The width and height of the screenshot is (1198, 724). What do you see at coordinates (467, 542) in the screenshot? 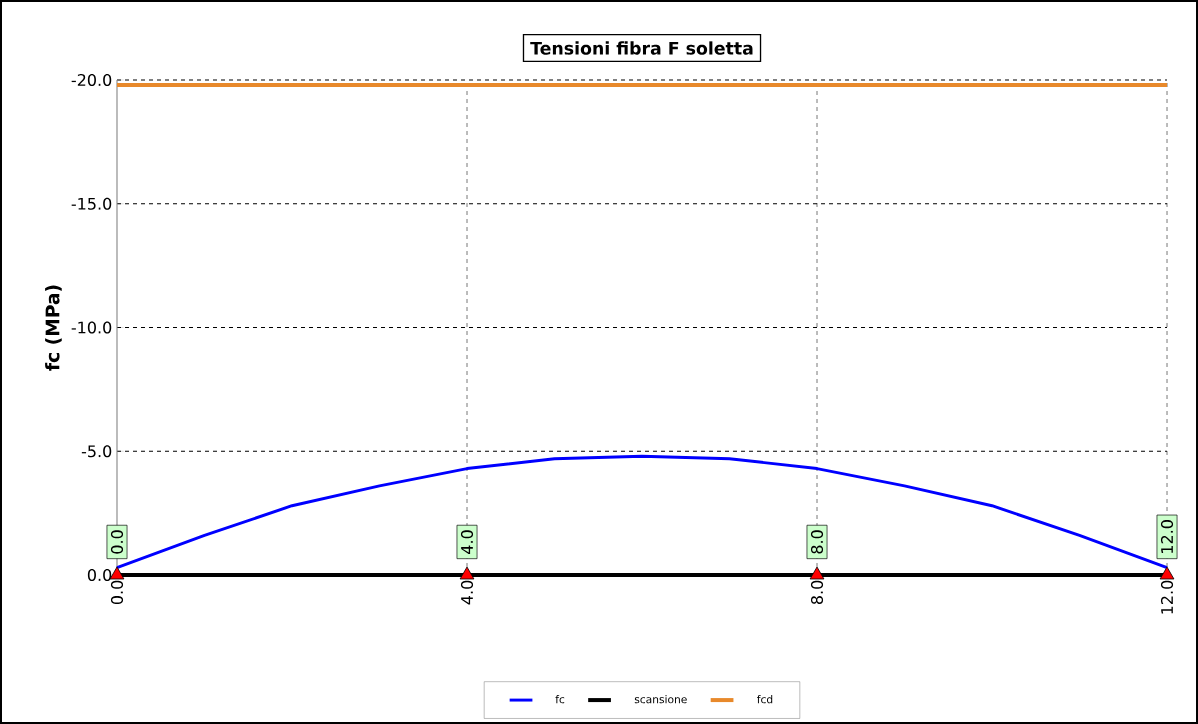
I see `x-tick-label: 4.0` at bounding box center [467, 542].